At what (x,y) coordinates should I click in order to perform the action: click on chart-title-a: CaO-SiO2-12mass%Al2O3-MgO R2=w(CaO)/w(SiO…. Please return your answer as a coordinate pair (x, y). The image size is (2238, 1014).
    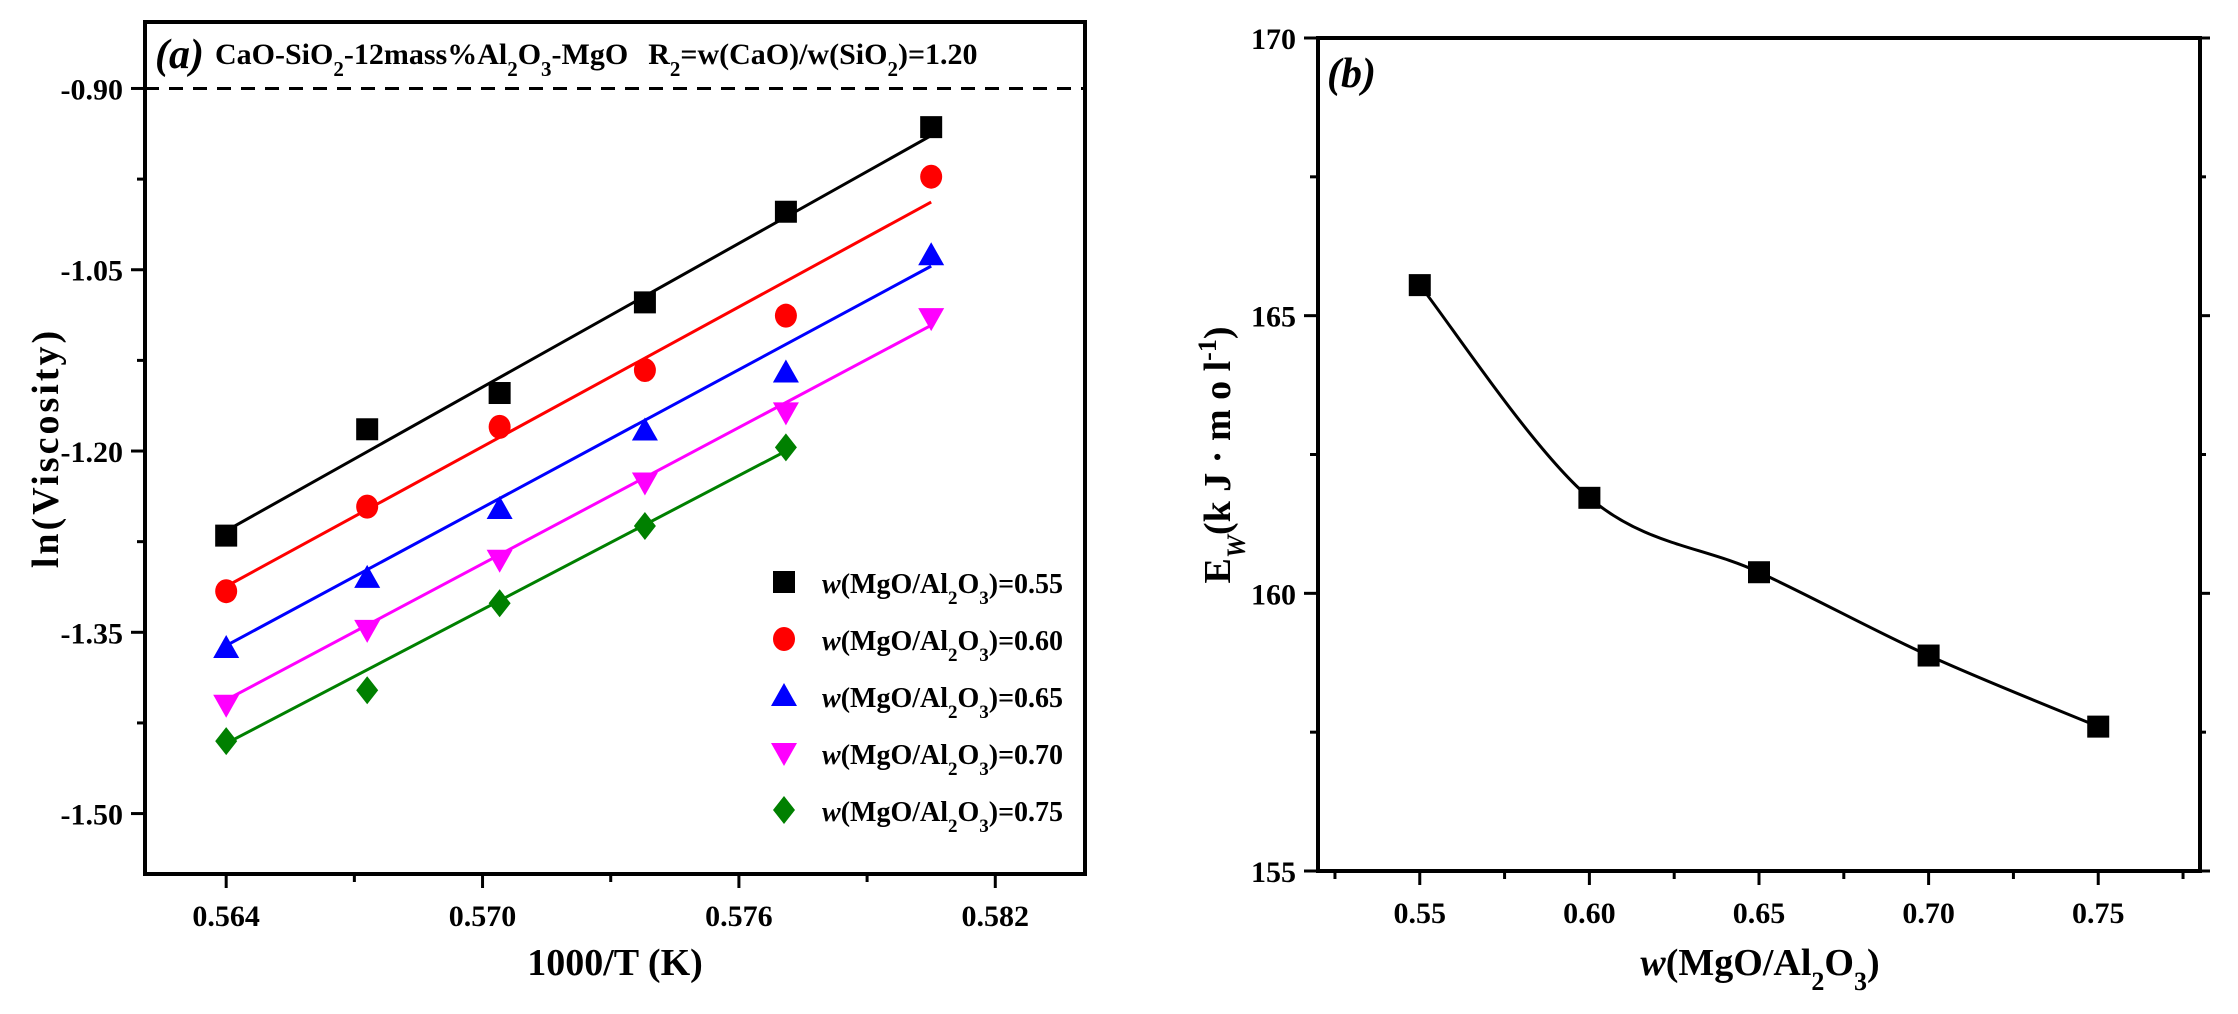
    Looking at the image, I should click on (596, 59).